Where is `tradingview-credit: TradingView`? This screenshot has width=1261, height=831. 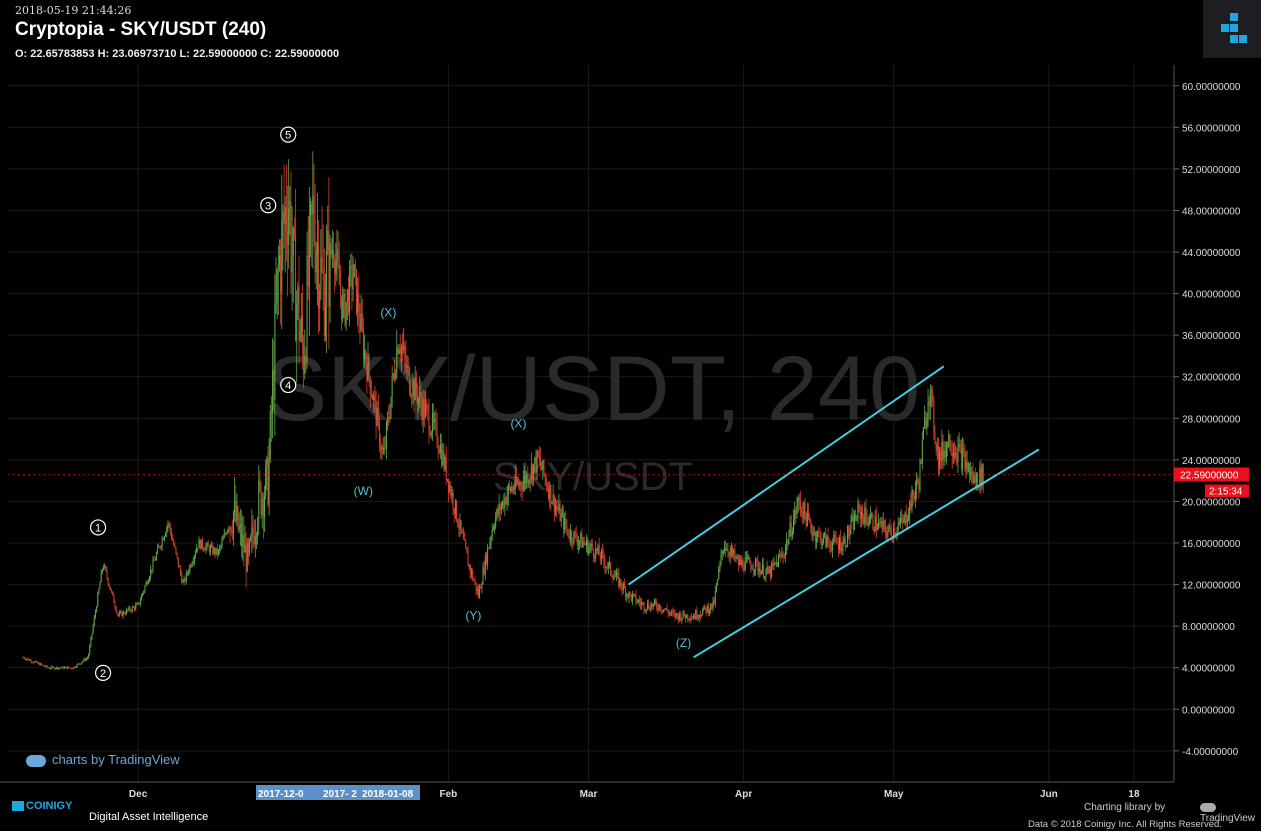 tradingview-credit: TradingView is located at coordinates (1230, 813).